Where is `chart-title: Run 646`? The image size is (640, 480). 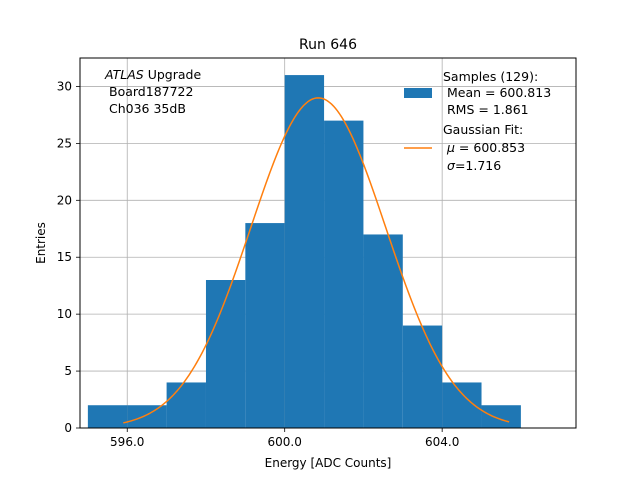
chart-title: Run 646 is located at coordinates (328, 45).